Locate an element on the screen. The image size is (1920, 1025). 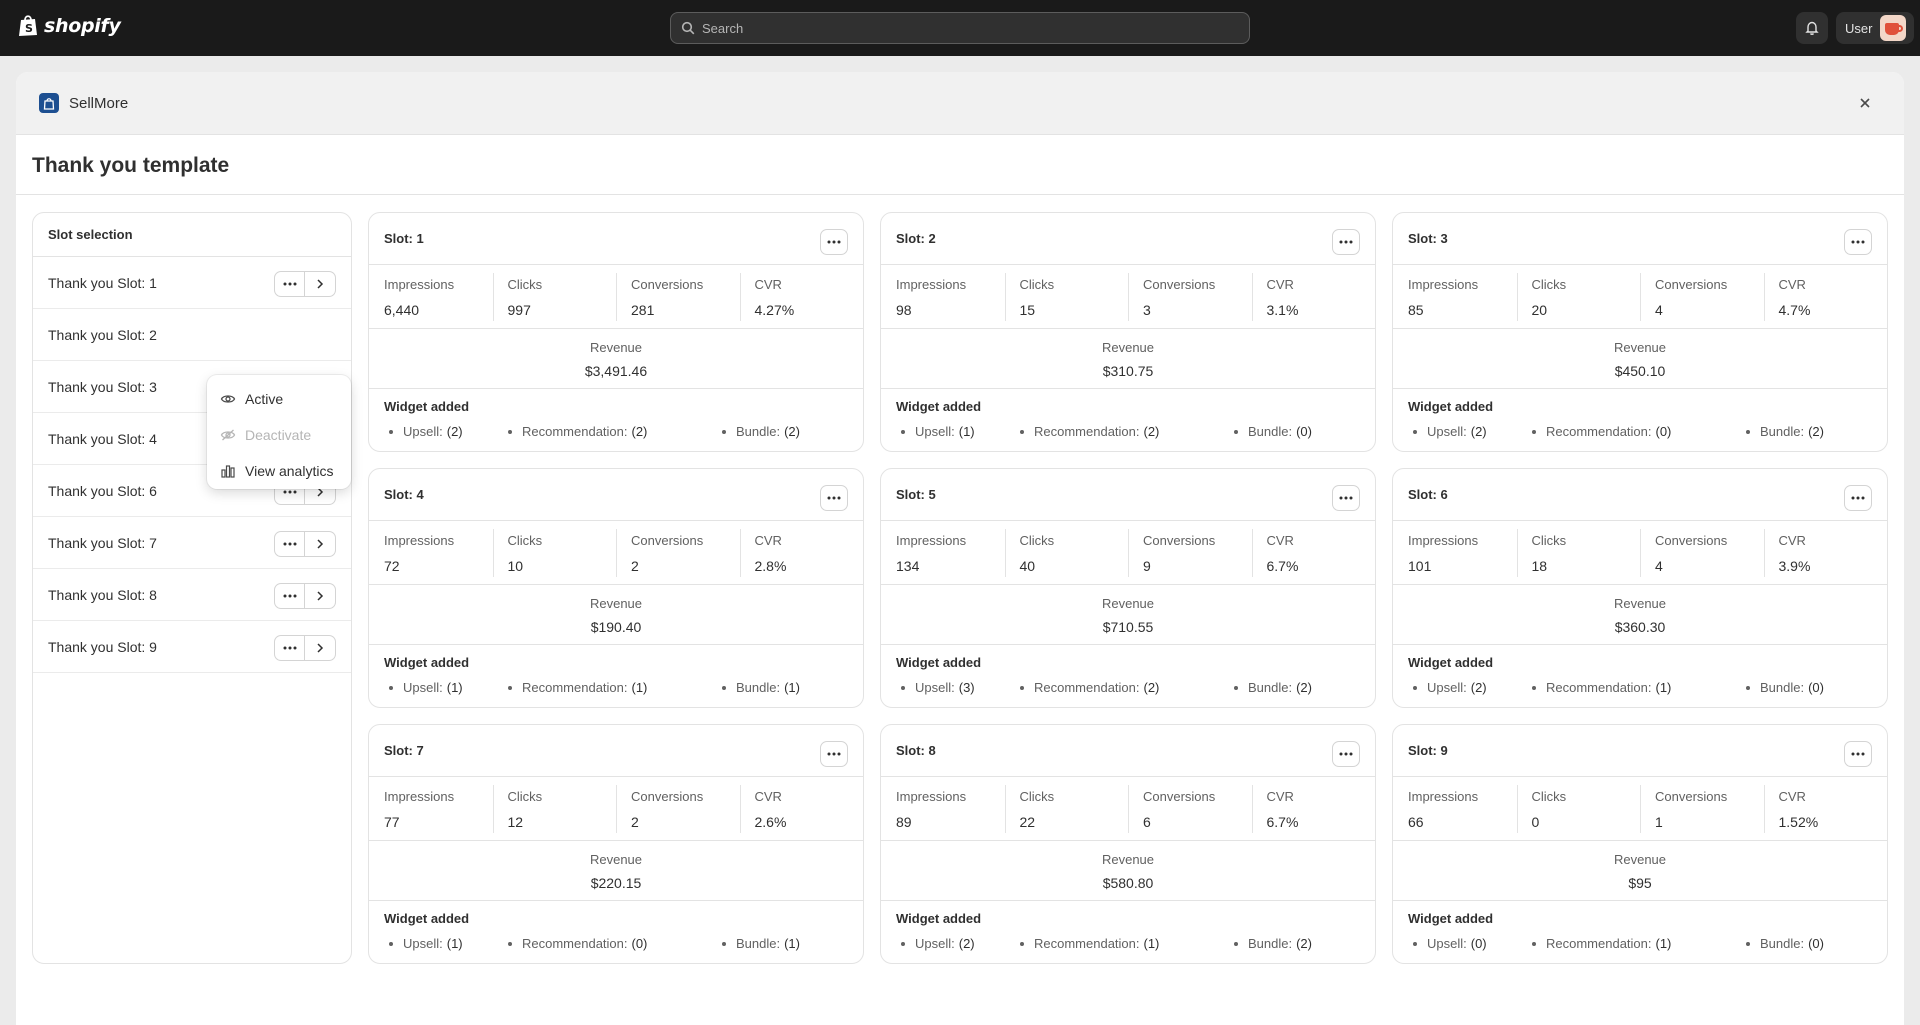
menu-item-active: Active is located at coordinates (279, 399).